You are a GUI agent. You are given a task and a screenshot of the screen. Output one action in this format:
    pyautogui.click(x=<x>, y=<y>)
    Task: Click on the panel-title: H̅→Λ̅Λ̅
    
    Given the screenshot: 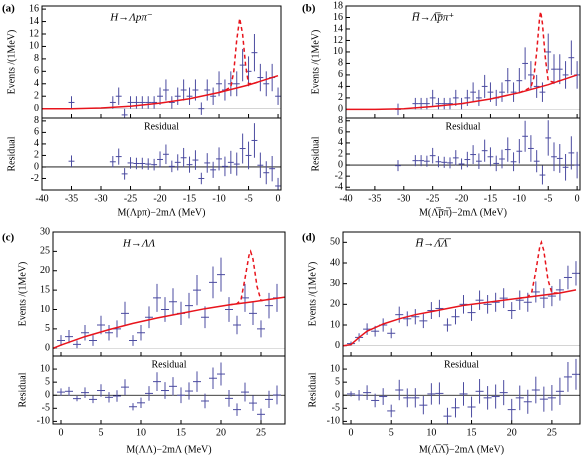 What is the action you would take?
    pyautogui.click(x=432, y=244)
    